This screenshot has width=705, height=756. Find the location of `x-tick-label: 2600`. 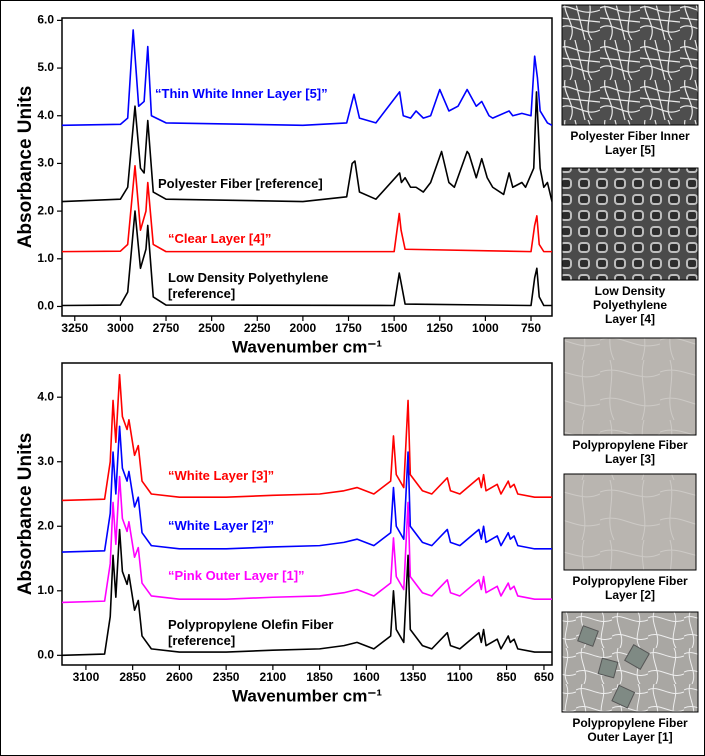

x-tick-label: 2600 is located at coordinates (179, 677).